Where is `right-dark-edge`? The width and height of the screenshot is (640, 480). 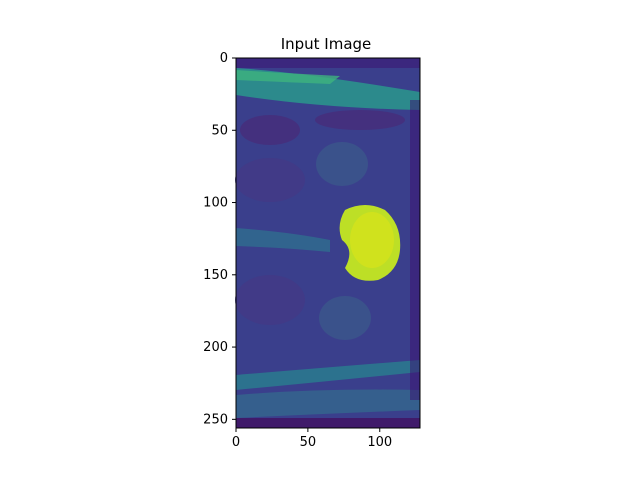
right-dark-edge is located at coordinates (415, 250).